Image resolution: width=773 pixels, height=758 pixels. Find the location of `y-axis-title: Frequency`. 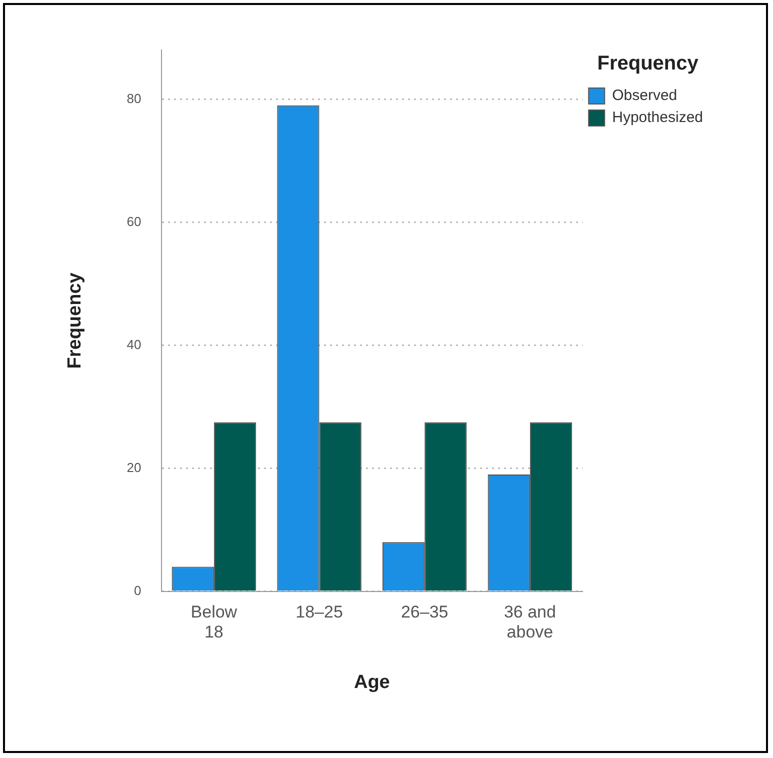

y-axis-title: Frequency is located at coordinates (75, 320).